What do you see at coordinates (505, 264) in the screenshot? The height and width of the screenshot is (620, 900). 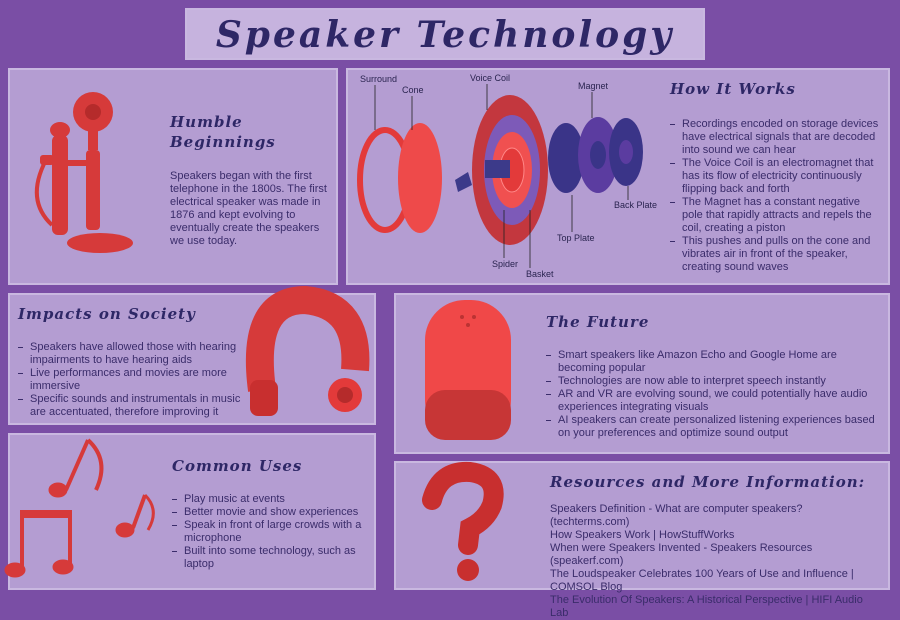 I see `part-label: Spider` at bounding box center [505, 264].